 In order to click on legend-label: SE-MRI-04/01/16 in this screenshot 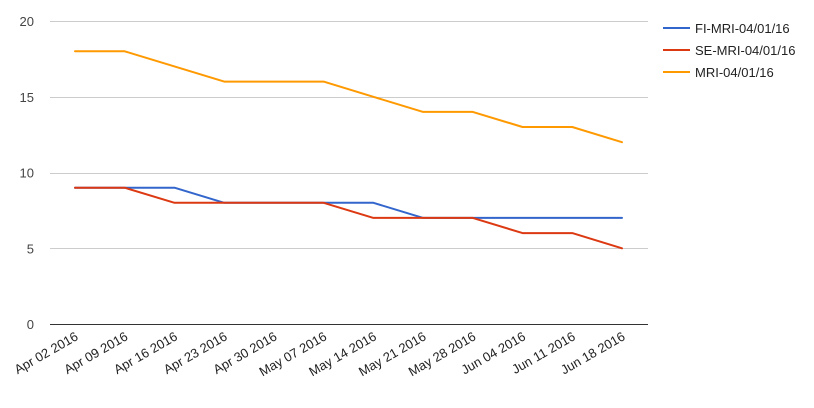, I will do `click(745, 50)`.